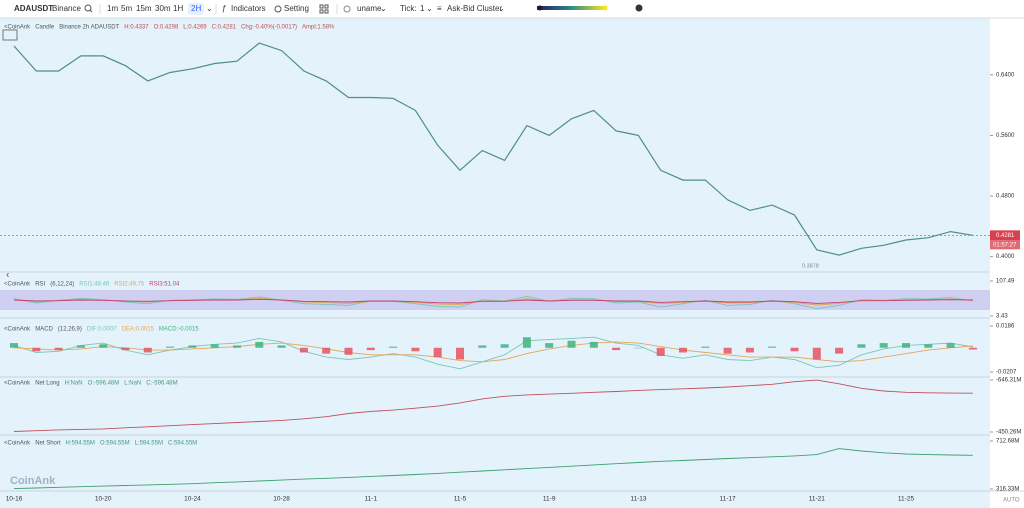  I want to click on toggle-button, so click(639, 8).